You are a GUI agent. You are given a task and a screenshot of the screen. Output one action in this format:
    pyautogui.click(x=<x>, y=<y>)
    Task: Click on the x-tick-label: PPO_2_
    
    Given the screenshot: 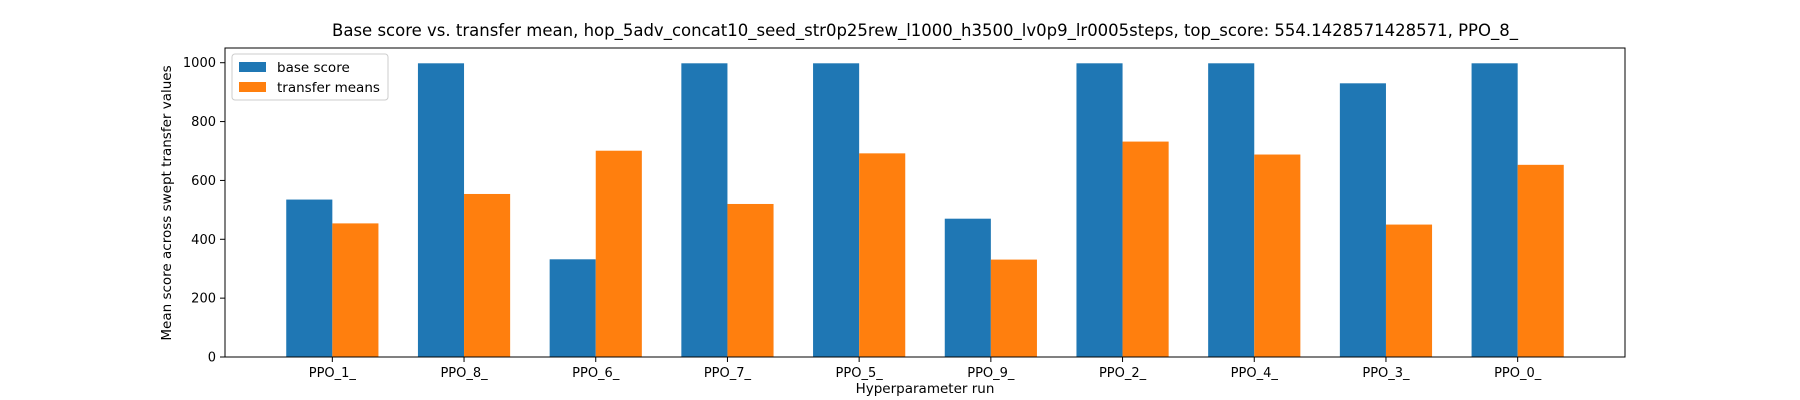 What is the action you would take?
    pyautogui.click(x=1123, y=373)
    